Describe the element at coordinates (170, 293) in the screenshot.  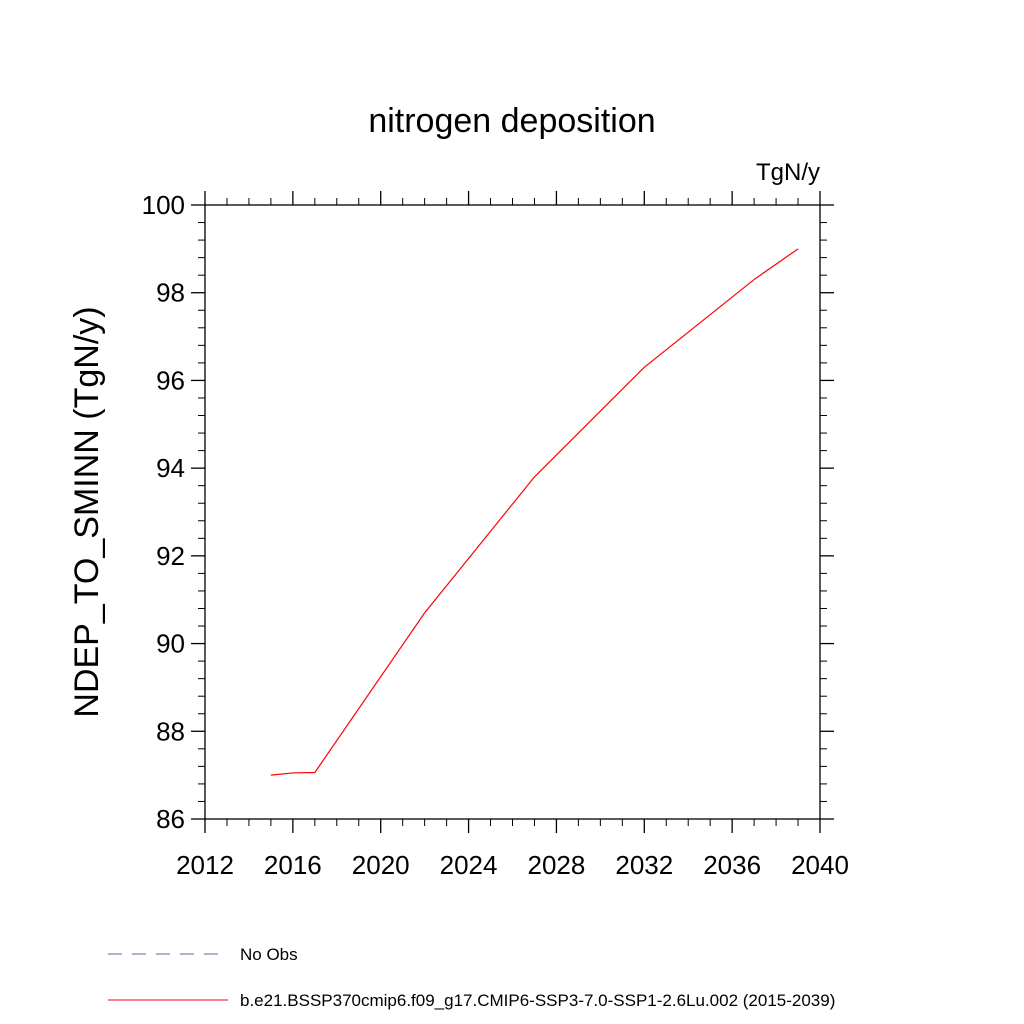
I see `y-tick-label: 98` at that location.